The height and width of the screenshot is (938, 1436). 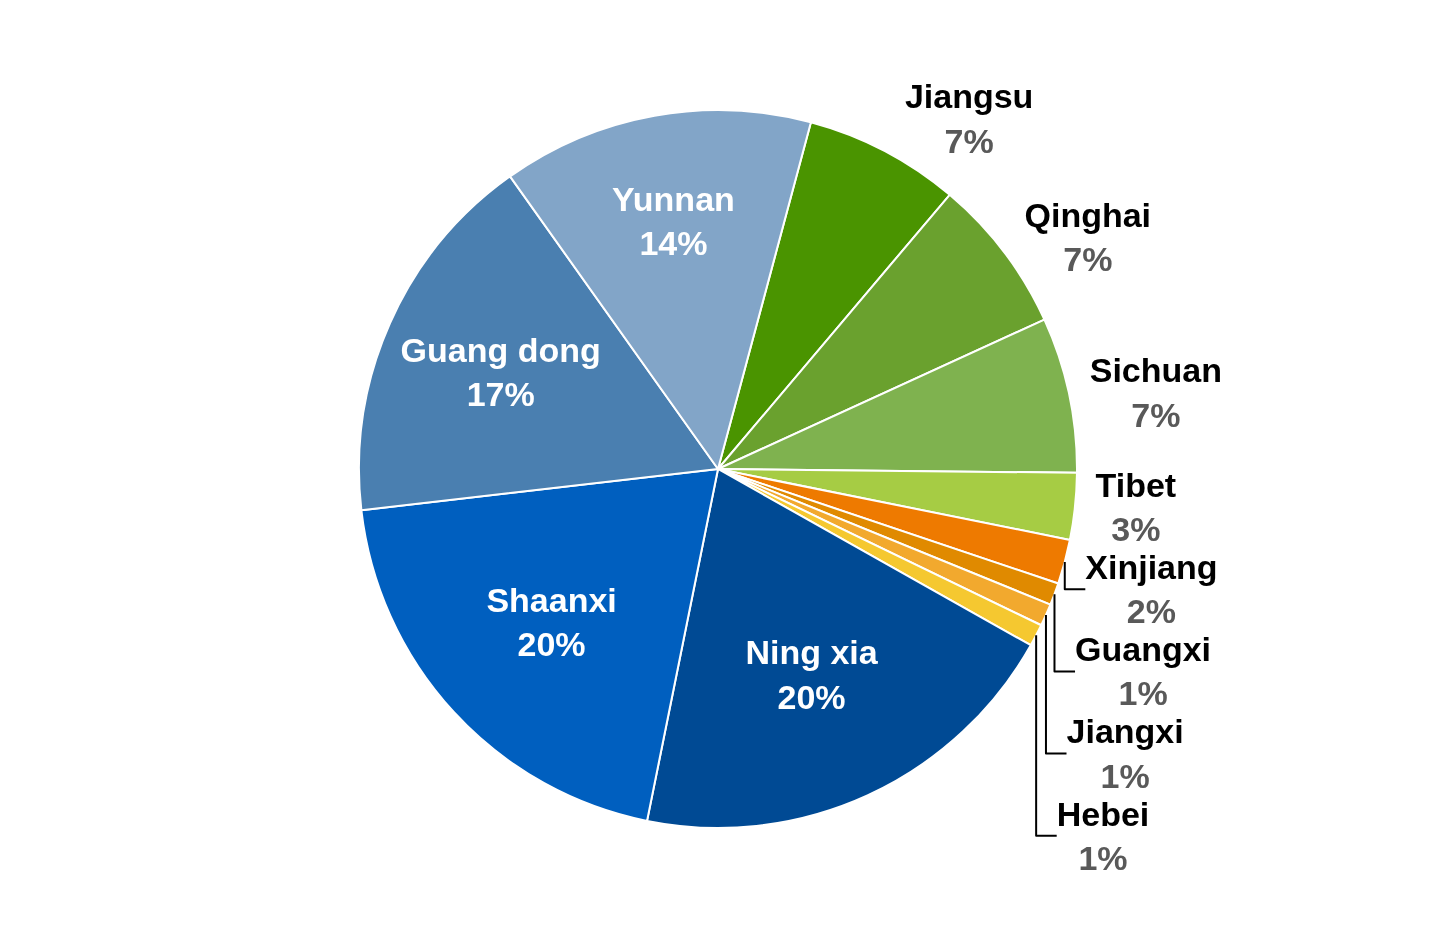 What do you see at coordinates (551, 599) in the screenshot?
I see `slice-label: Shaanxi` at bounding box center [551, 599].